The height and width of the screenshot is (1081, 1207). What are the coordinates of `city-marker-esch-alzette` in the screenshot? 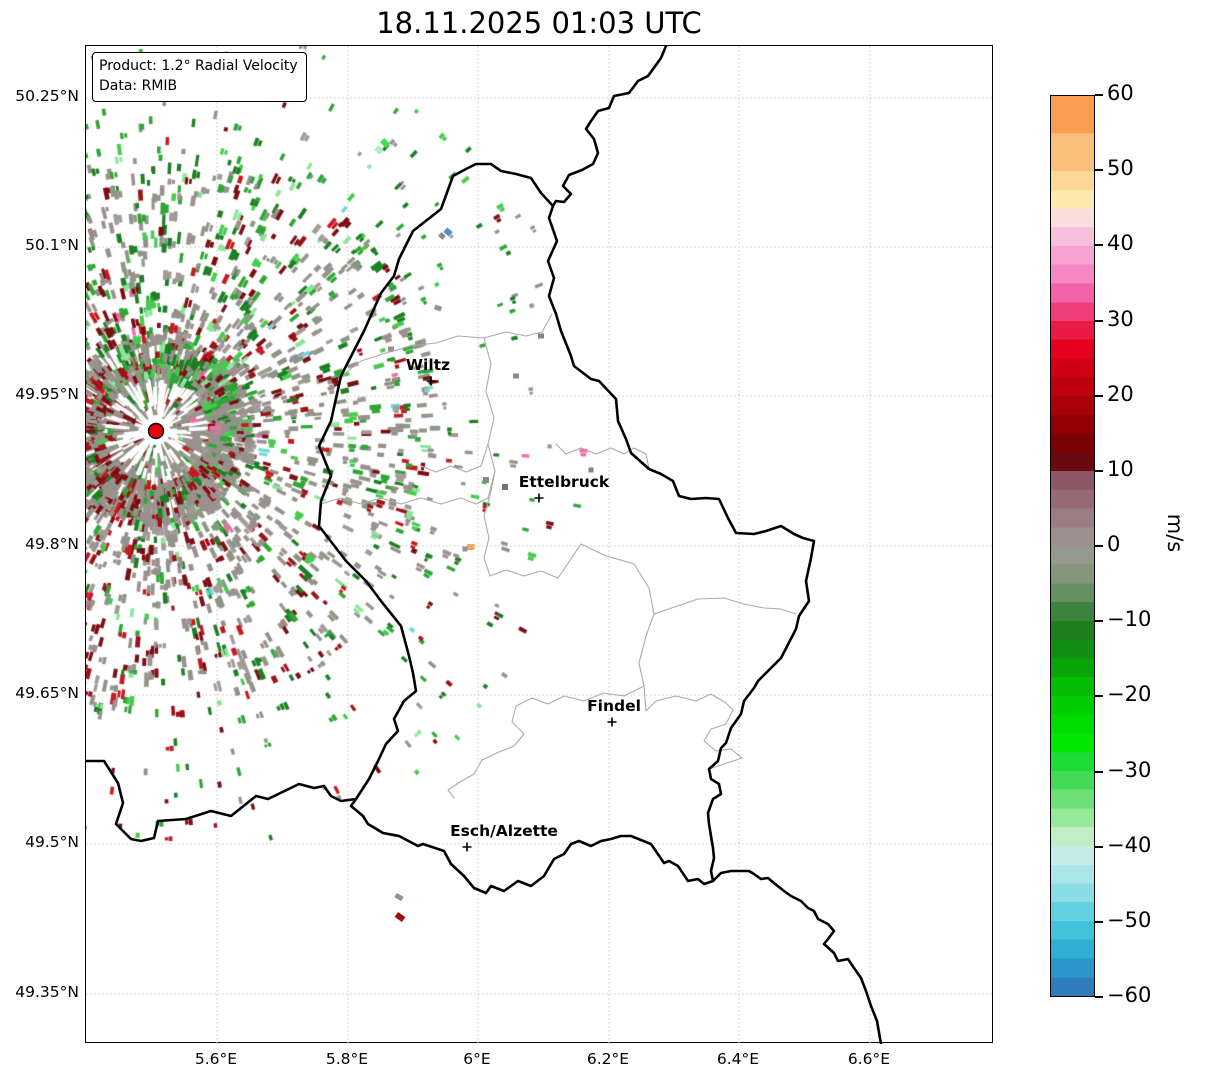 It's located at (467, 847).